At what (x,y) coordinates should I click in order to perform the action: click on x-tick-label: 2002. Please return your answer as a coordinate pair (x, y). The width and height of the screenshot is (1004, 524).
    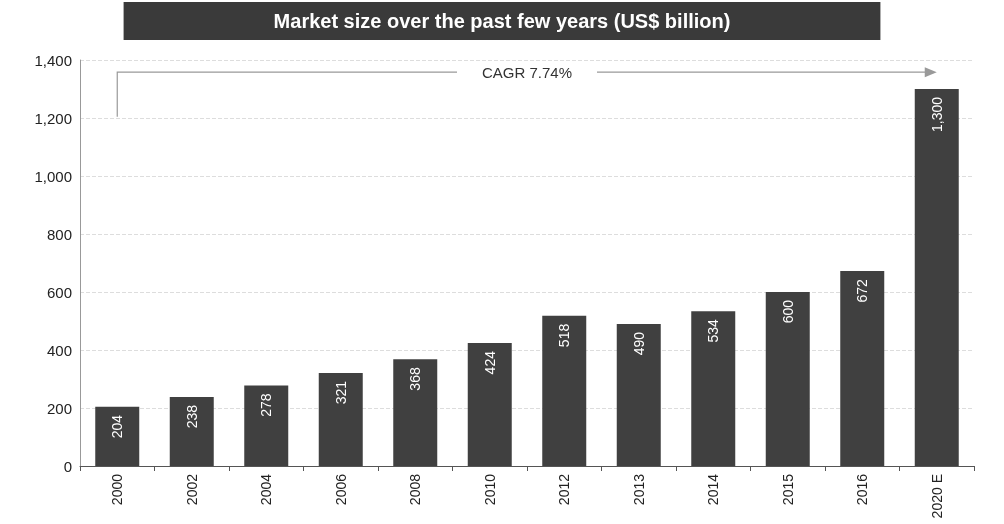
    Looking at the image, I should click on (191, 489).